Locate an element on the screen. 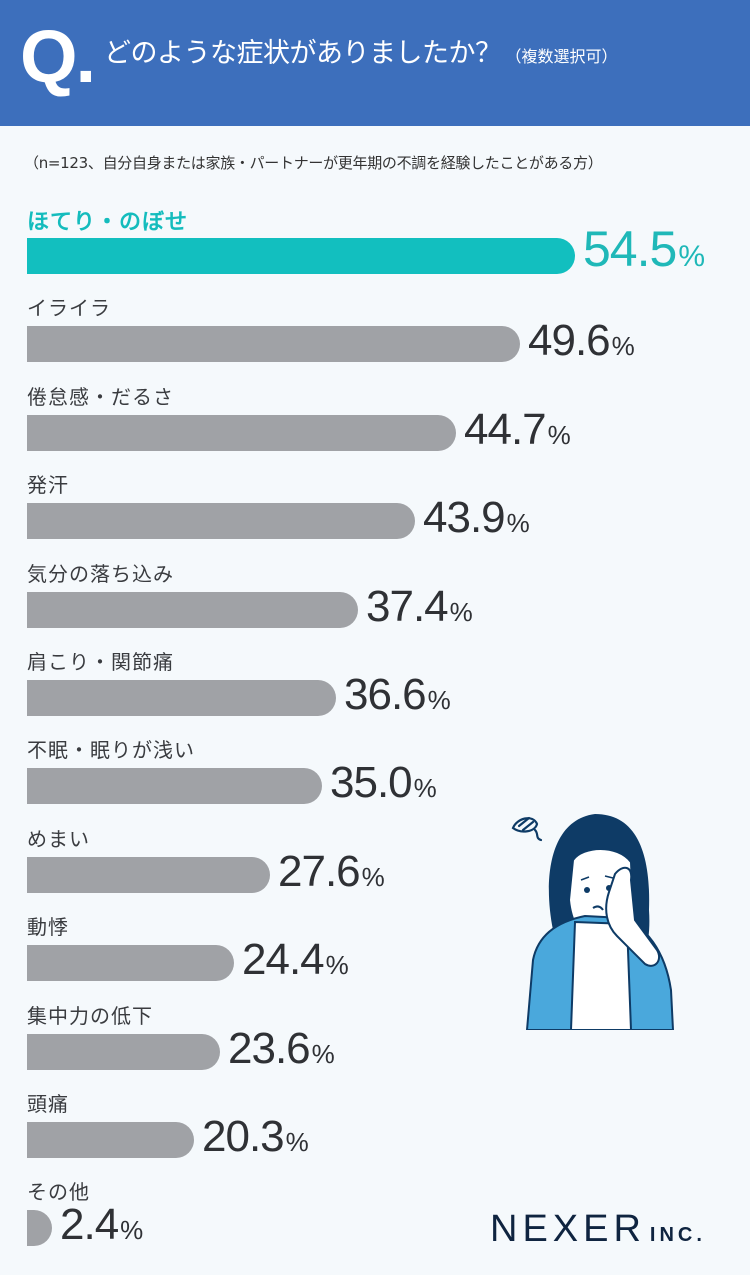  bar-value: 43.9% is located at coordinates (476, 520).